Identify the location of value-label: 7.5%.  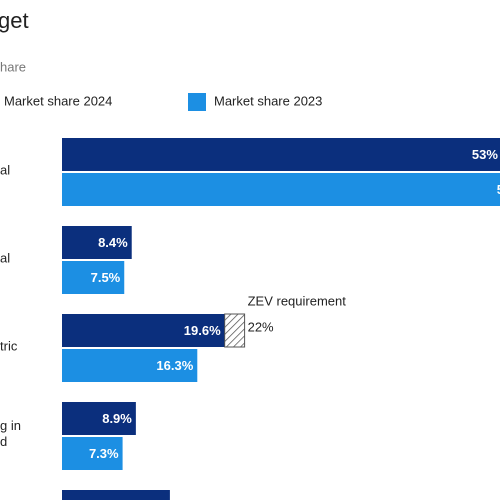
(106, 277).